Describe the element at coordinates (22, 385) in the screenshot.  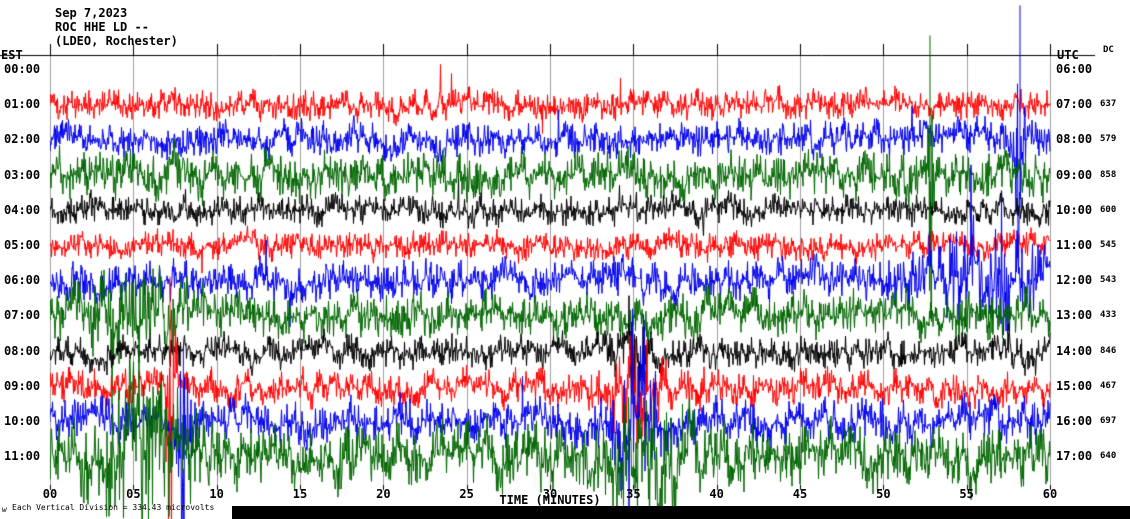
I see `est-time-label: 09:00` at that location.